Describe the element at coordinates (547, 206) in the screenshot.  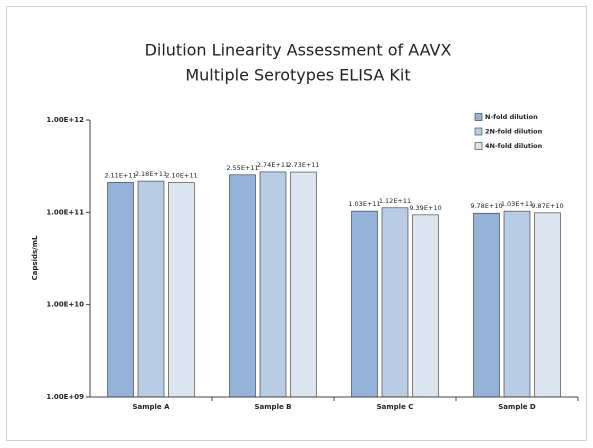
I see `value-label: 9.87E+10` at that location.